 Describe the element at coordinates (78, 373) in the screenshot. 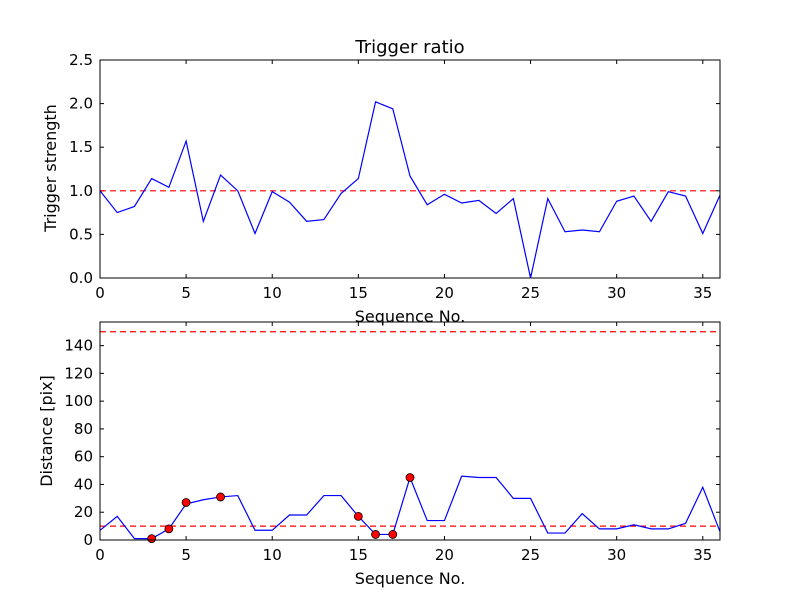

I see `y-tick-label: 120` at that location.